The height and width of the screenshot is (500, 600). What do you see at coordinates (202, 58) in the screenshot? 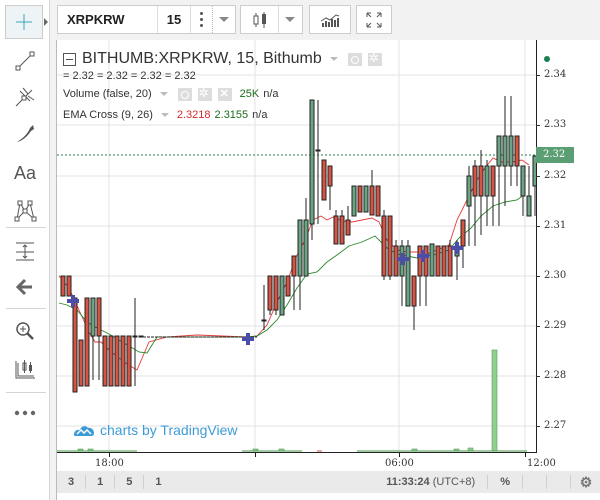
I see `legend-title: BITHUMB:XRPKRW, 15, Bithumb` at bounding box center [202, 58].